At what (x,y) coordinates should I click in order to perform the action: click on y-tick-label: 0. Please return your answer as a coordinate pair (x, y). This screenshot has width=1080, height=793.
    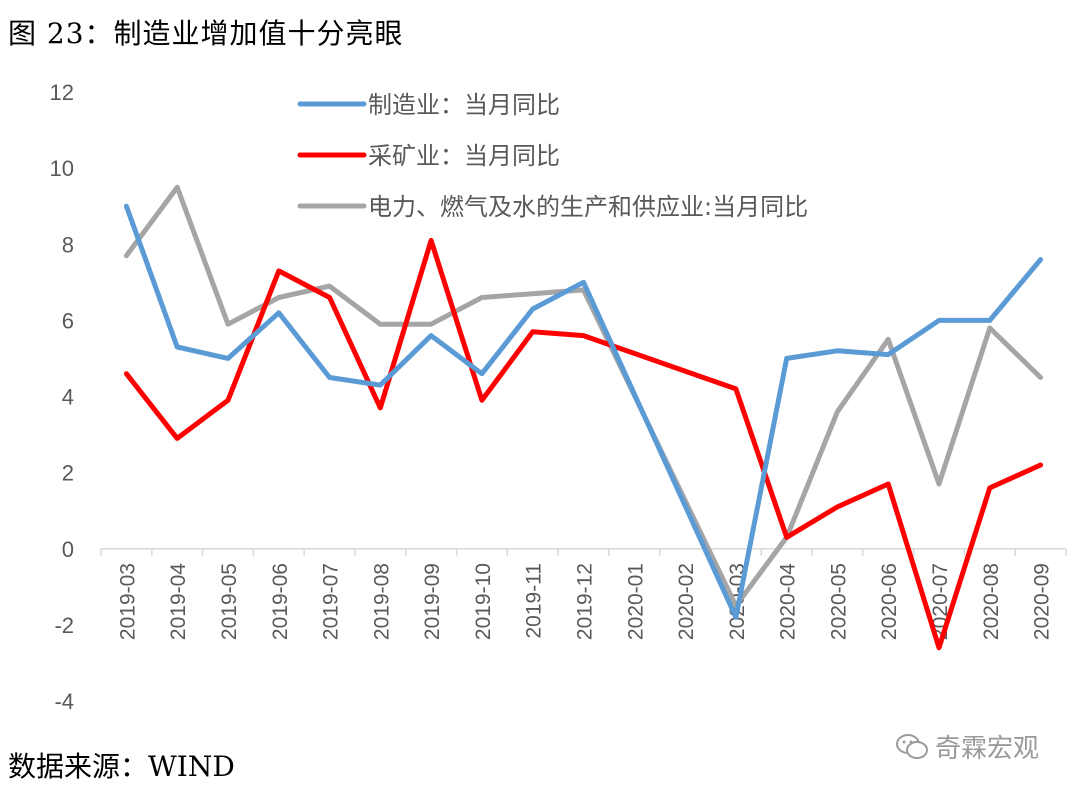
    Looking at the image, I should click on (68, 549).